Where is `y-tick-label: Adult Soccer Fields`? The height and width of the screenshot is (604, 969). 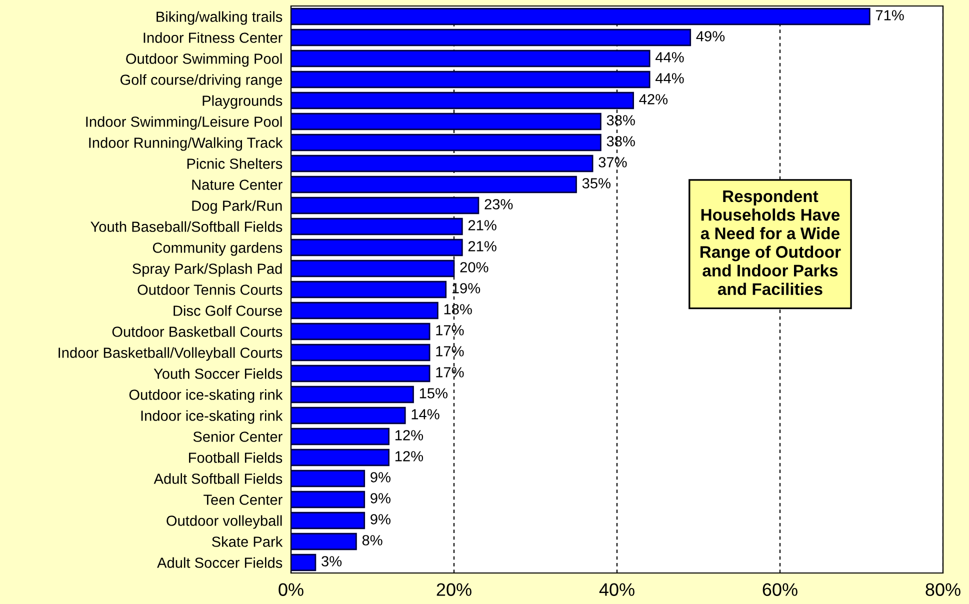
y-tick-label: Adult Soccer Fields is located at coordinates (219, 562).